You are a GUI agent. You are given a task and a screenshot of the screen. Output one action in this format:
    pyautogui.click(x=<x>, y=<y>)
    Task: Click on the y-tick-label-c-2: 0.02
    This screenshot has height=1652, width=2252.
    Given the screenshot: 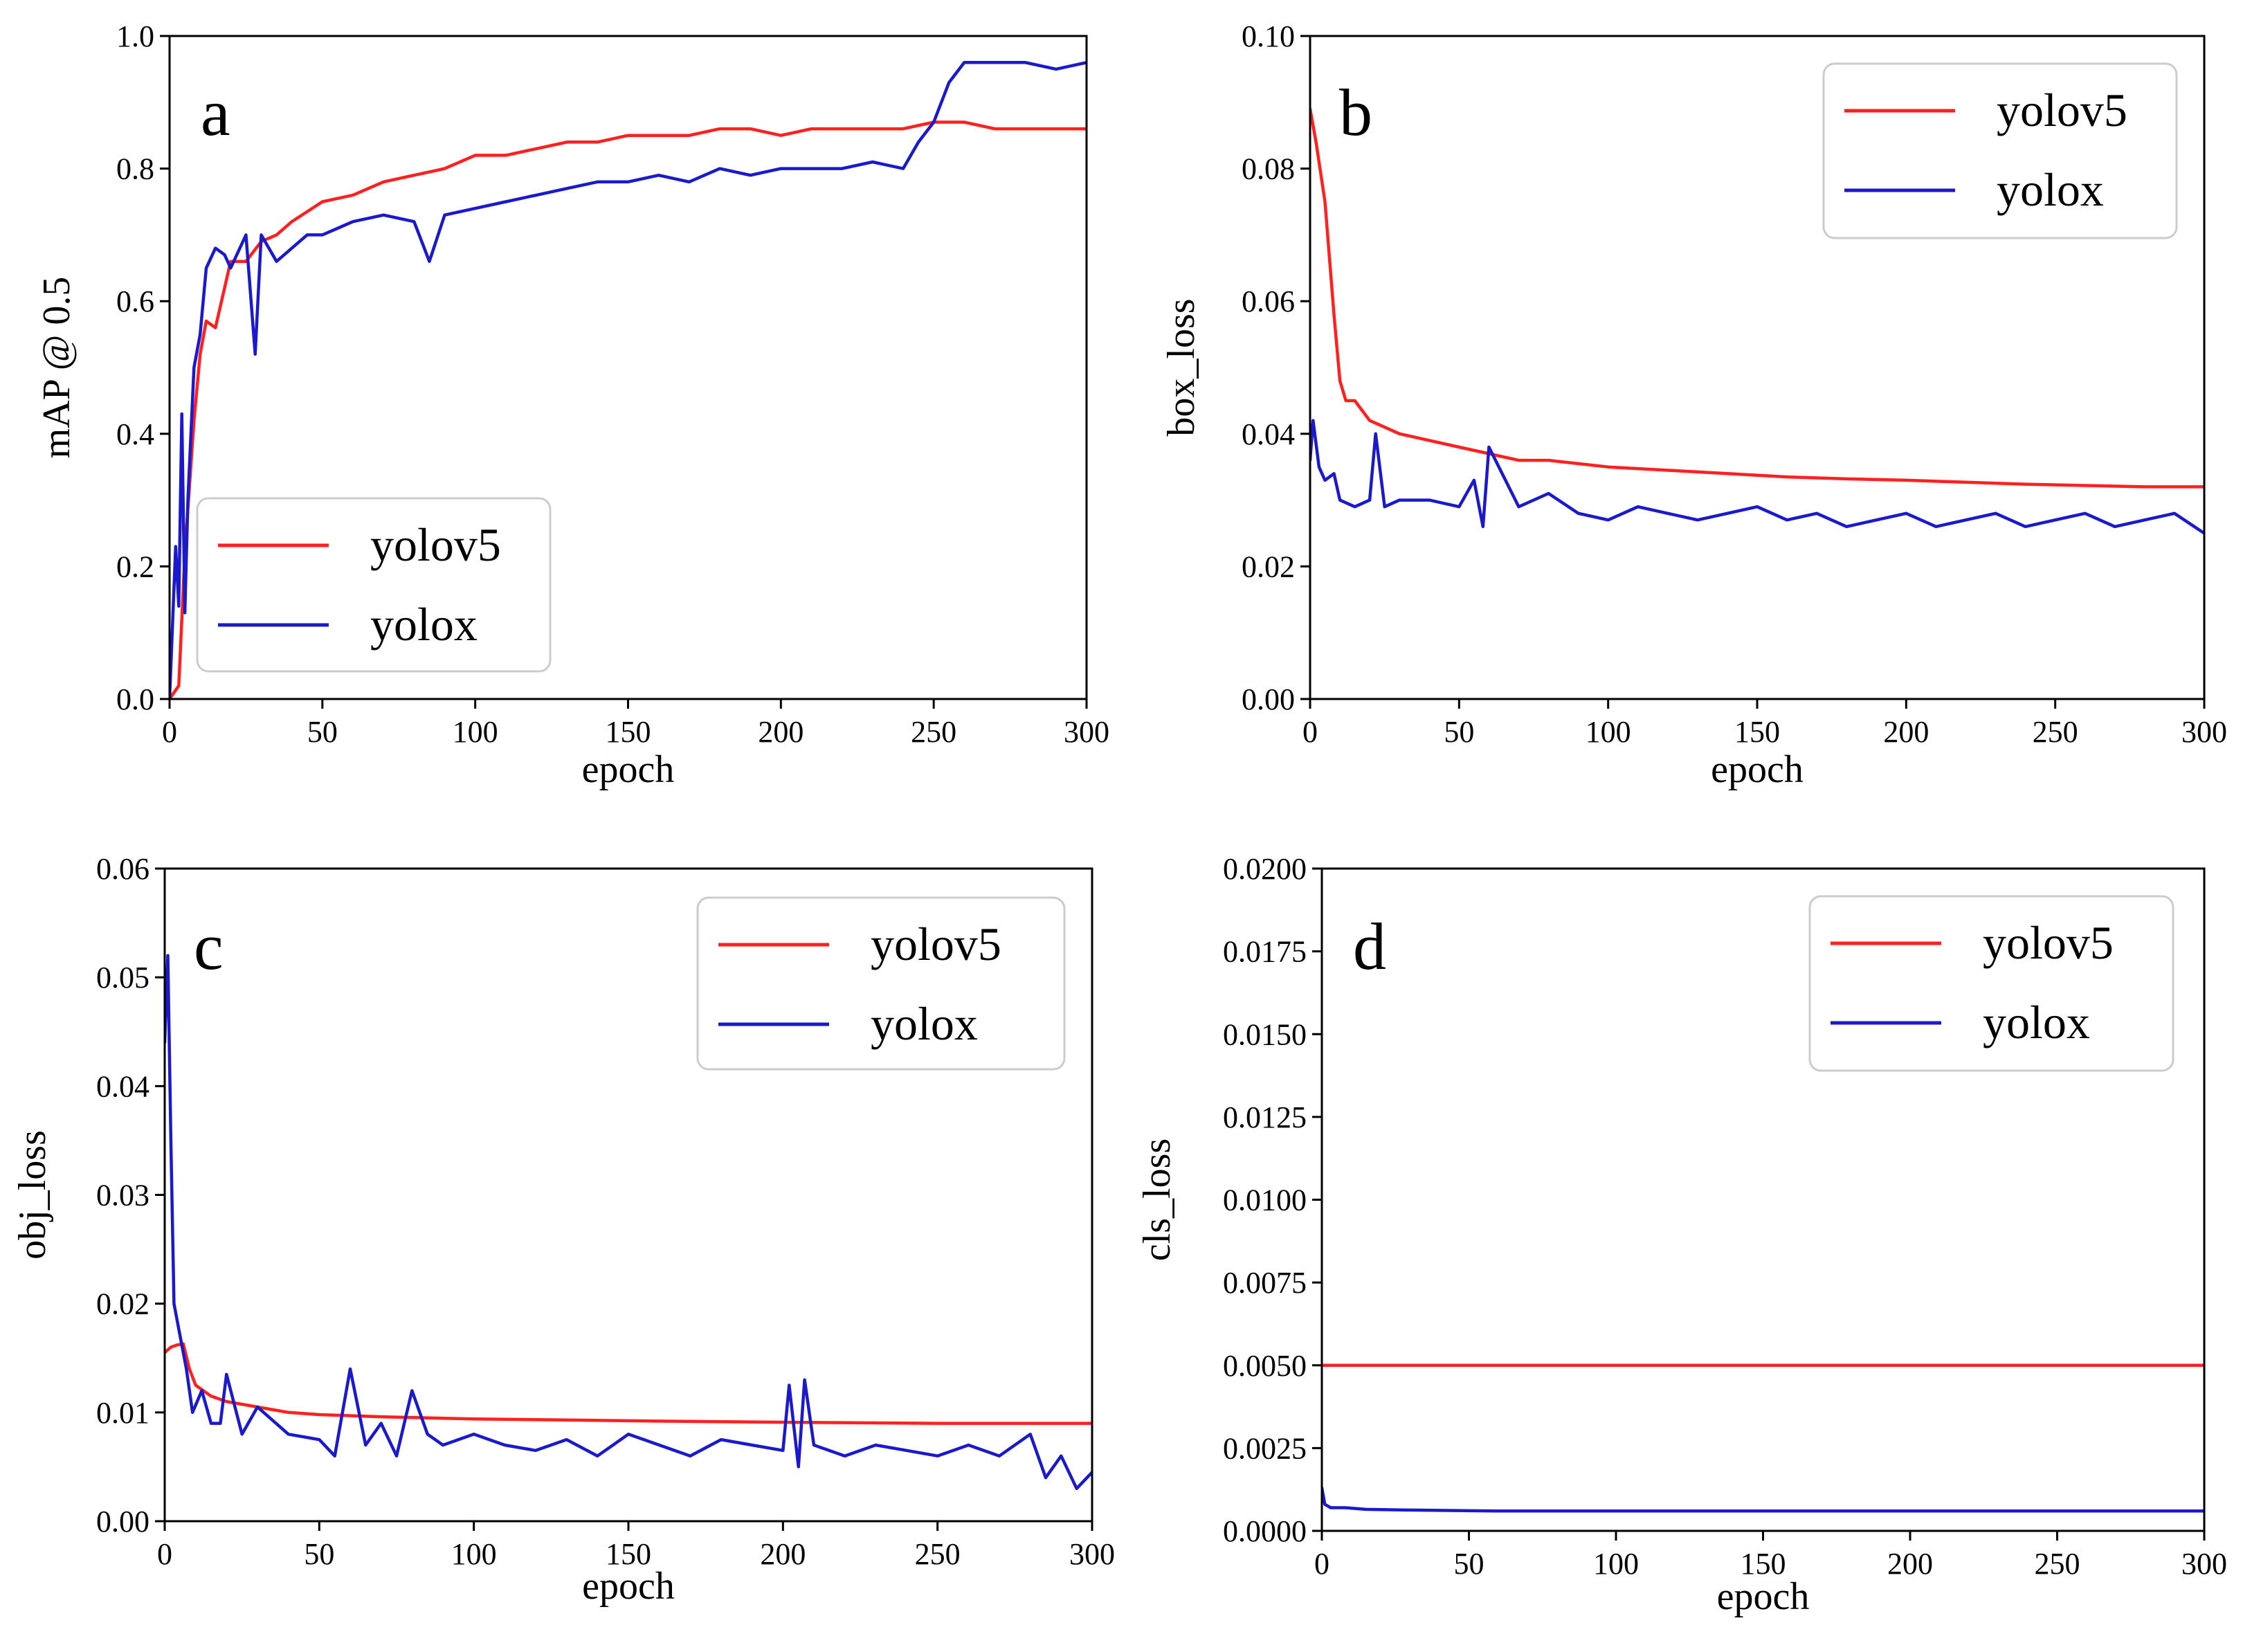 What is the action you would take?
    pyautogui.click(x=123, y=1304)
    